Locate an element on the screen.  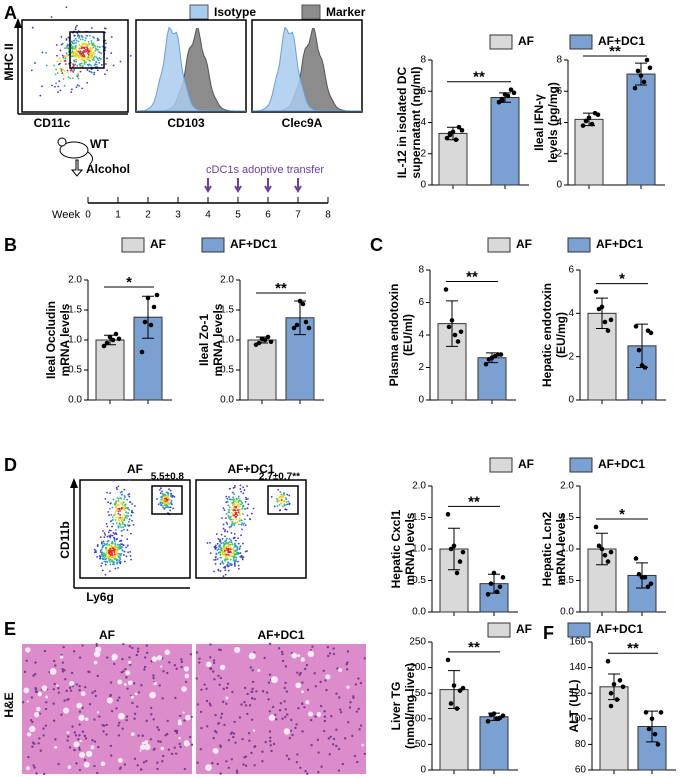
y-axis-label: MHC II is located at coordinates (9, 61).